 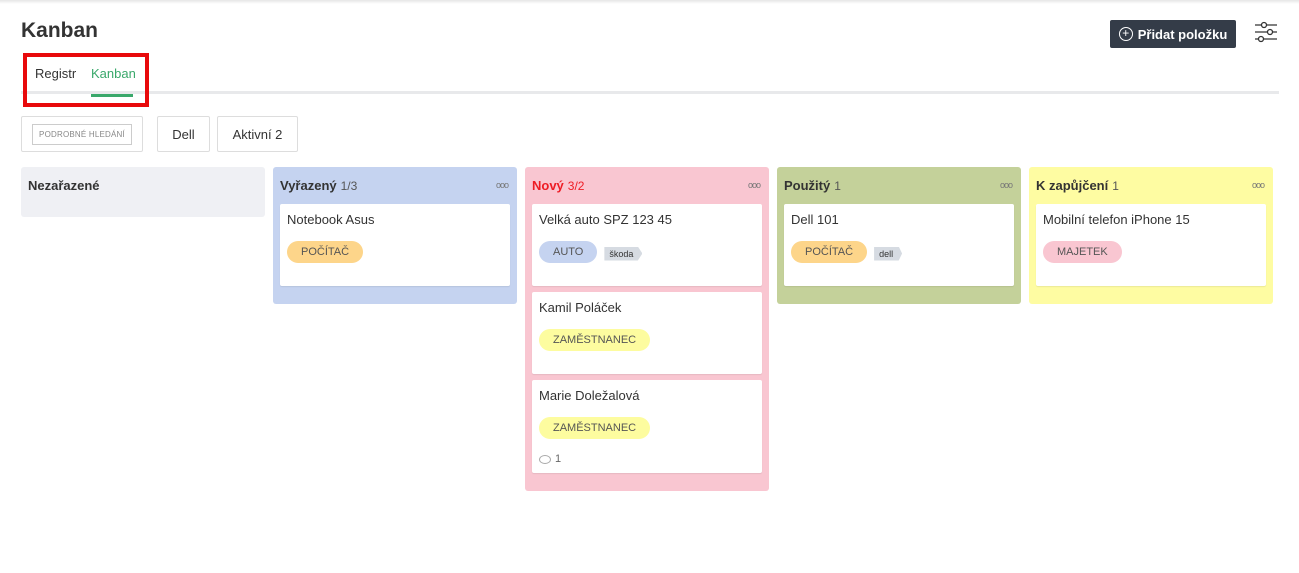 I want to click on column-header: K zapůjčení 1 ooo, so click(x=1151, y=185).